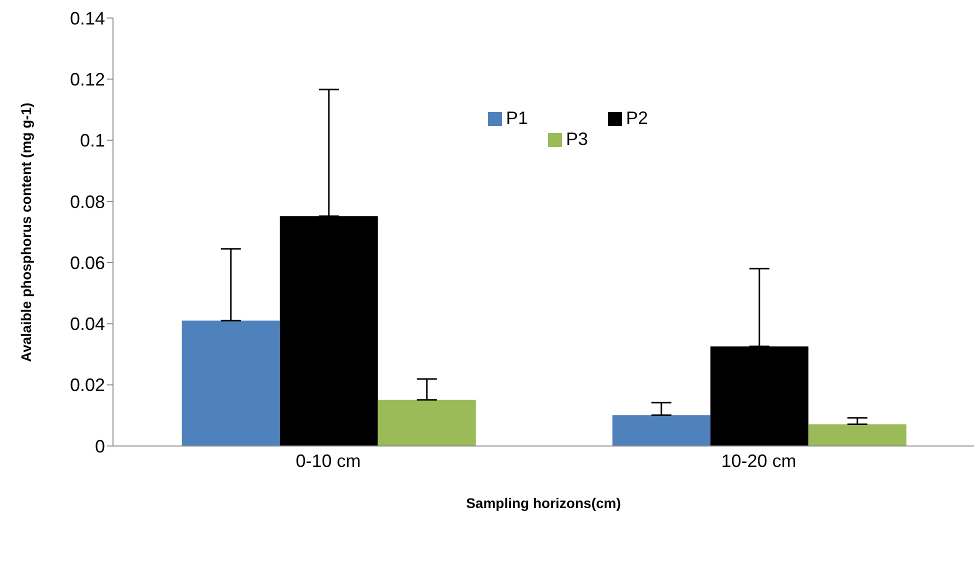 The height and width of the screenshot is (575, 979). Describe the element at coordinates (87, 262) in the screenshot. I see `y-tick-label: 0.06` at that location.